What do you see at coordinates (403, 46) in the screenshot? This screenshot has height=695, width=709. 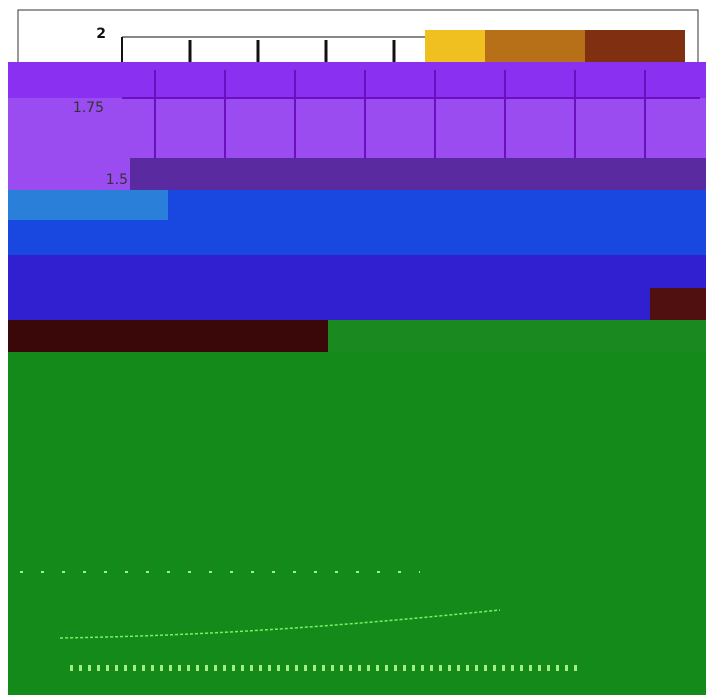 I see `ruler` at bounding box center [403, 46].